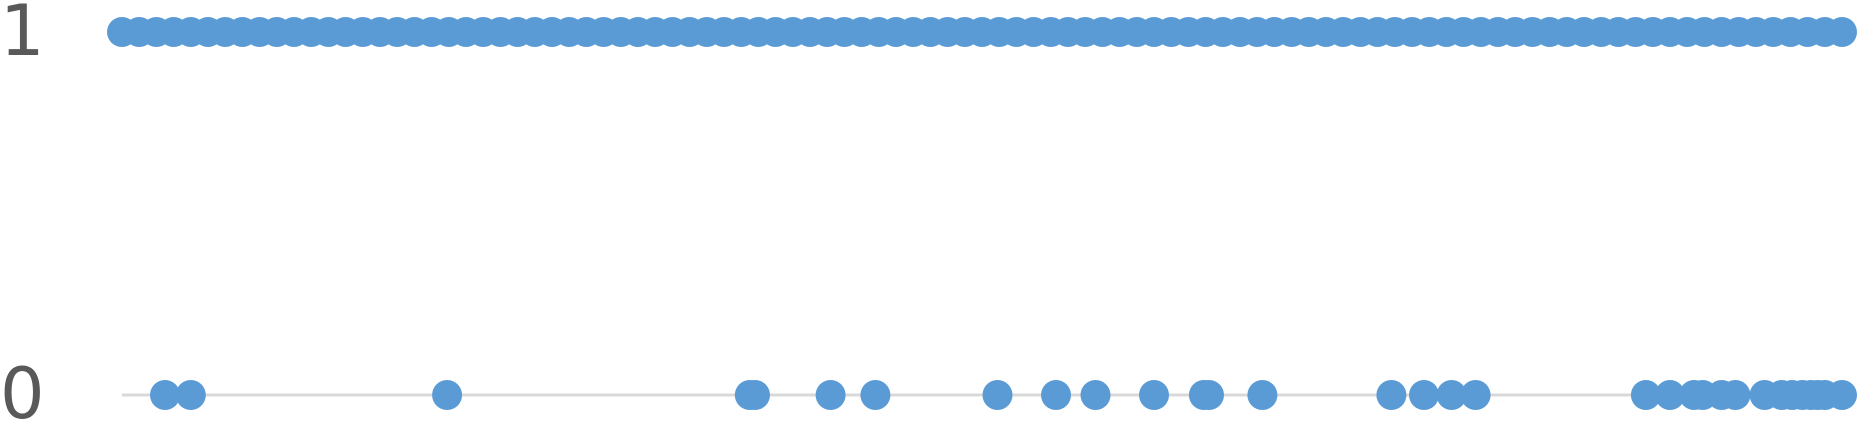 The image size is (1861, 426). Describe the element at coordinates (22, 36) in the screenshot. I see `y-tick-label-1: 1` at that location.